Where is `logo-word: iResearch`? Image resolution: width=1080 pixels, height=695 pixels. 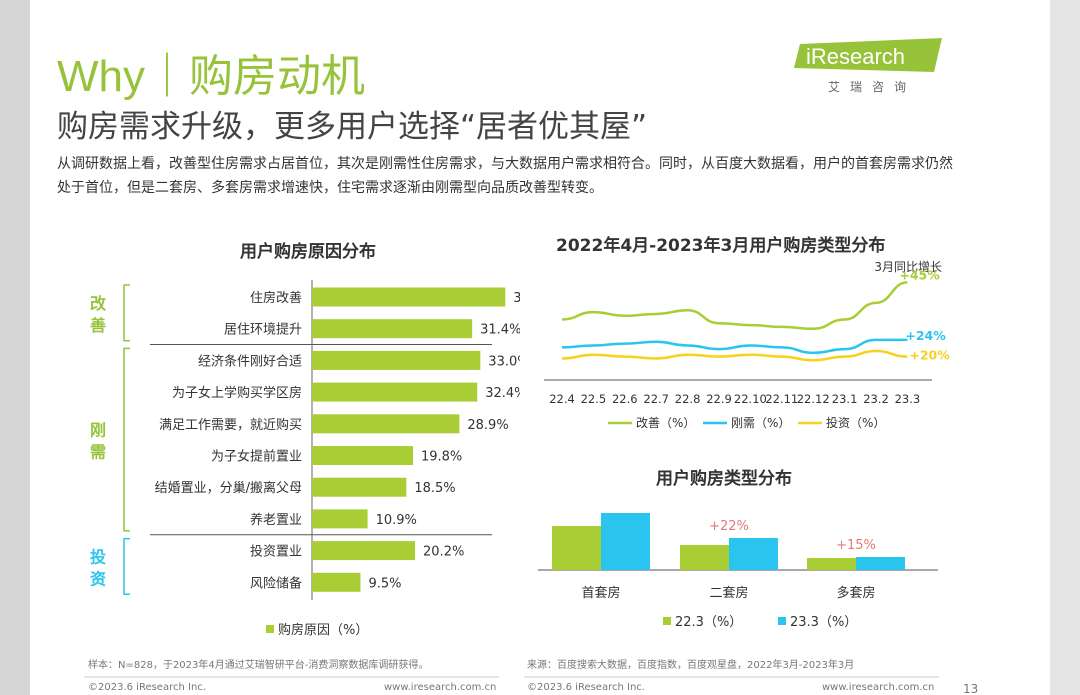 logo-word: iResearch is located at coordinates (856, 56).